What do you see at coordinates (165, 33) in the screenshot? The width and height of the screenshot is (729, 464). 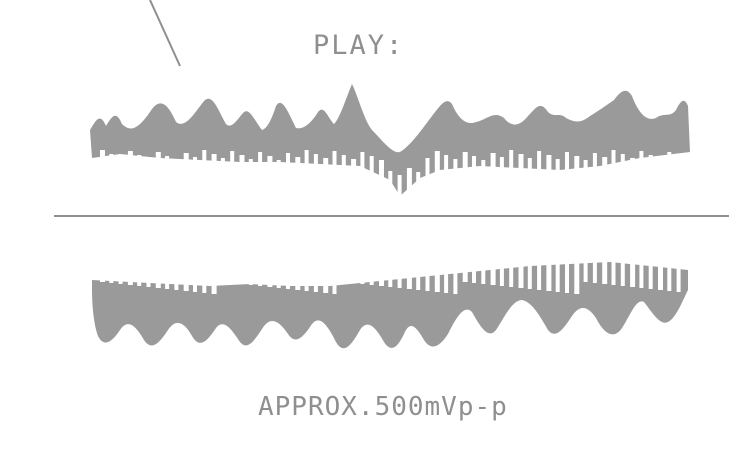 I see `leader-line` at bounding box center [165, 33].